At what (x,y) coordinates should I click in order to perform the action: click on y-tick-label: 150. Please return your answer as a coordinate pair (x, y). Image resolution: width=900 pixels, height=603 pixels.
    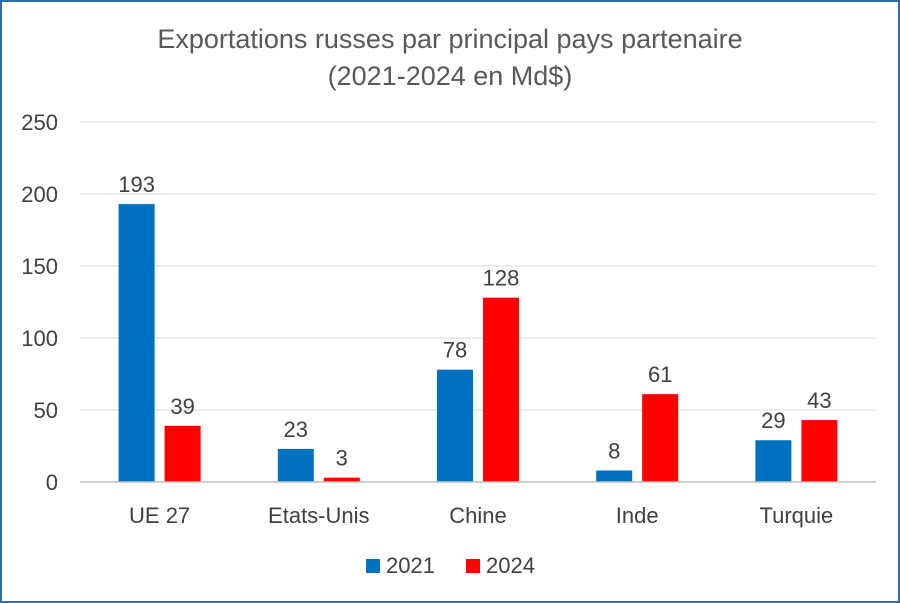
    Looking at the image, I should click on (39, 266).